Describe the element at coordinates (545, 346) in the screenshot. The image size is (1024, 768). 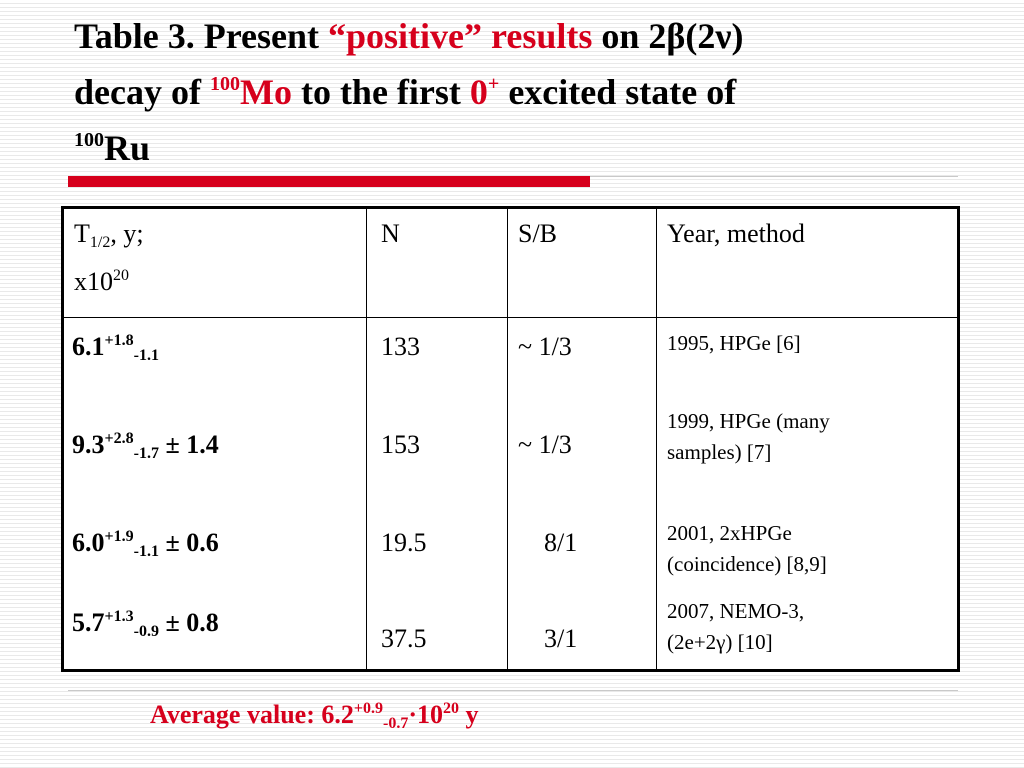
I see `sb-value-1: ~ 1/3` at that location.